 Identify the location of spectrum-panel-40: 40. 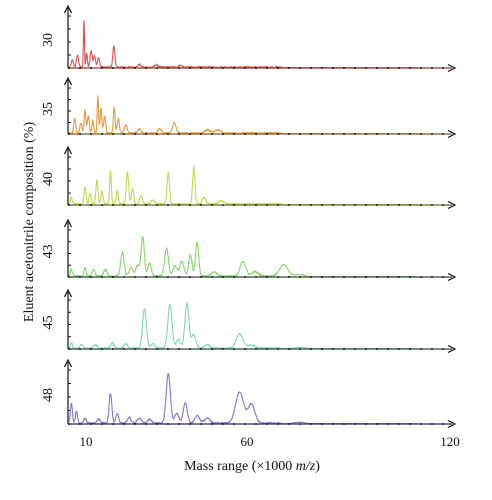
(249, 177).